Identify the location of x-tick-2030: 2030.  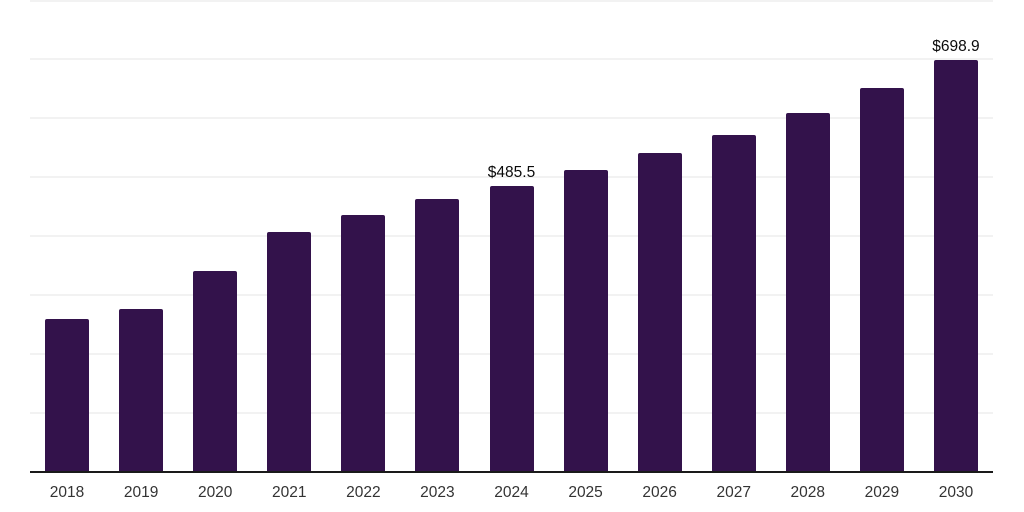
(956, 492).